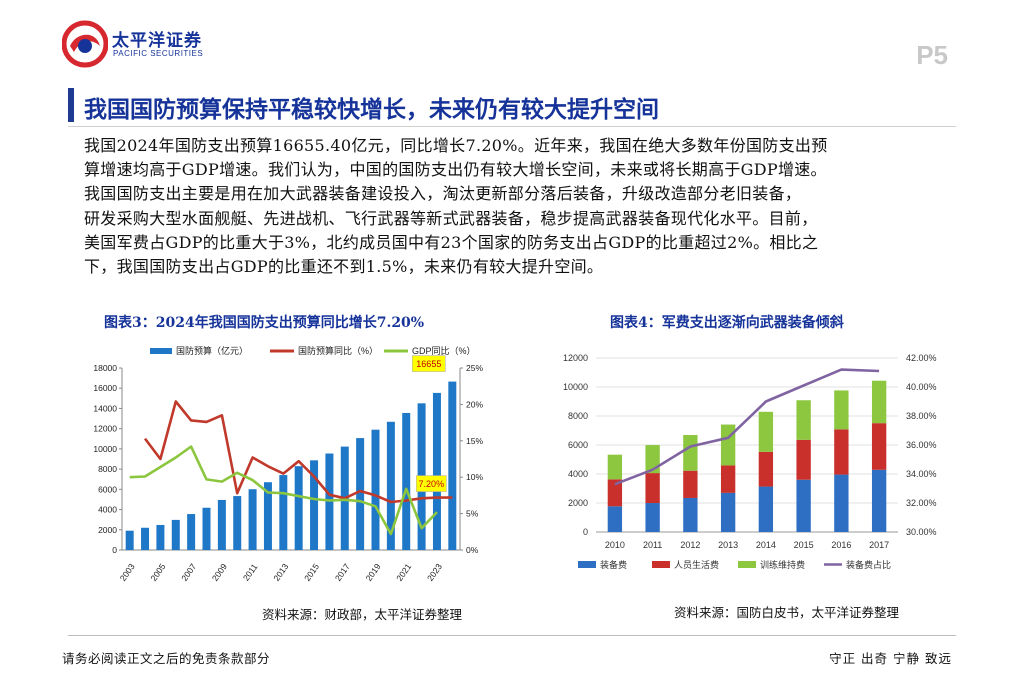  What do you see at coordinates (921, 503) in the screenshot?
I see `right-axis-tick-label: 32.00%` at bounding box center [921, 503].